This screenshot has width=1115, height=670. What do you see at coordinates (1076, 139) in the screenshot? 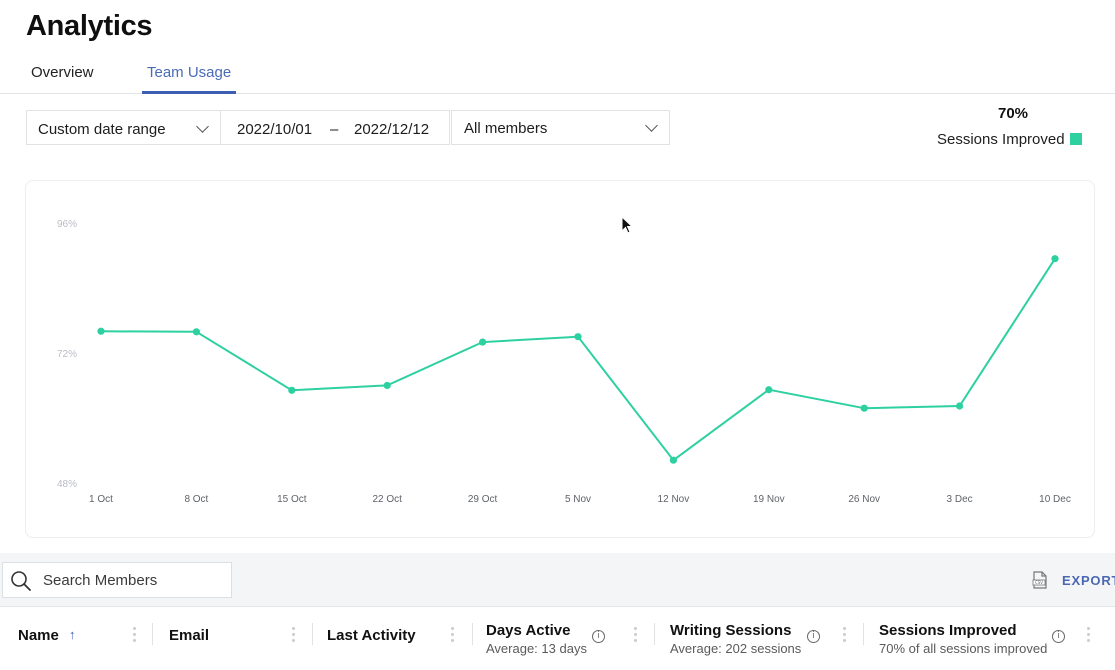
I see `legend-swatch` at bounding box center [1076, 139].